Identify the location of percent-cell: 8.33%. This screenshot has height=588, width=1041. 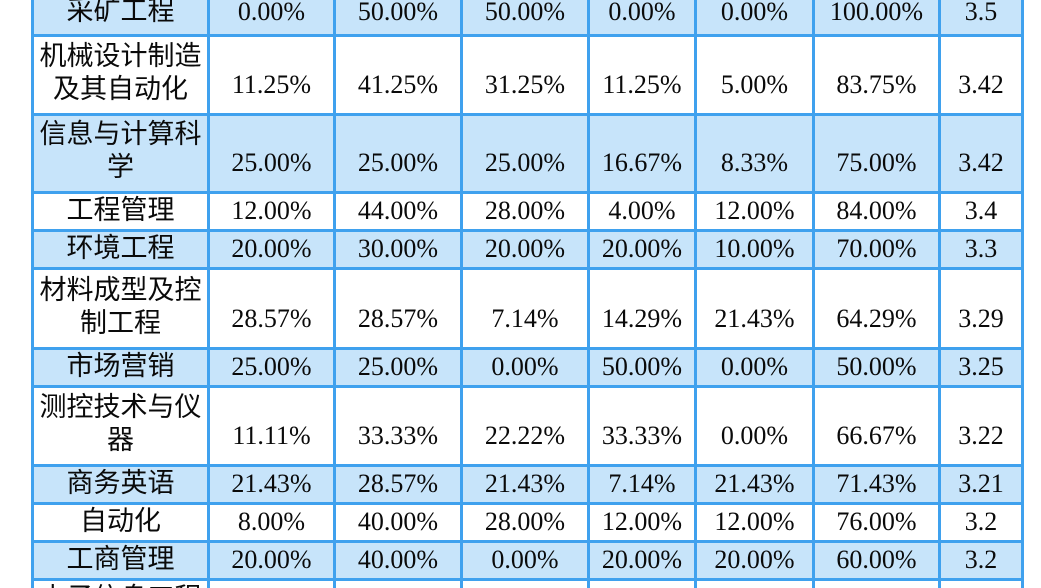
(754, 153).